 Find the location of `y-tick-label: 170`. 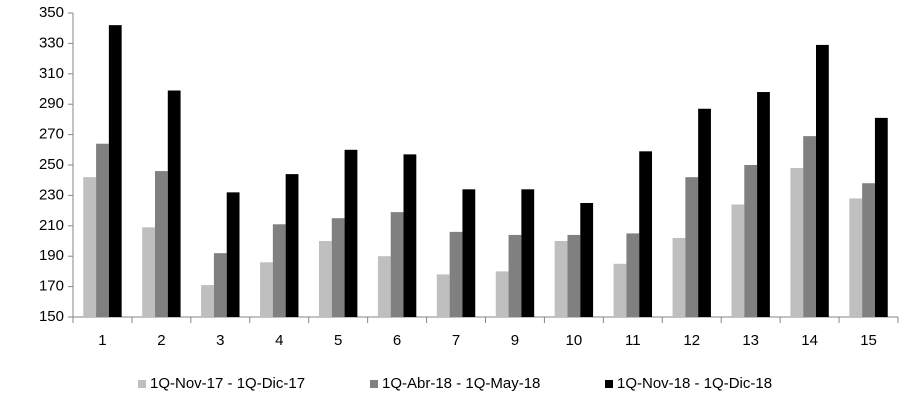

y-tick-label: 170 is located at coordinates (51, 286).